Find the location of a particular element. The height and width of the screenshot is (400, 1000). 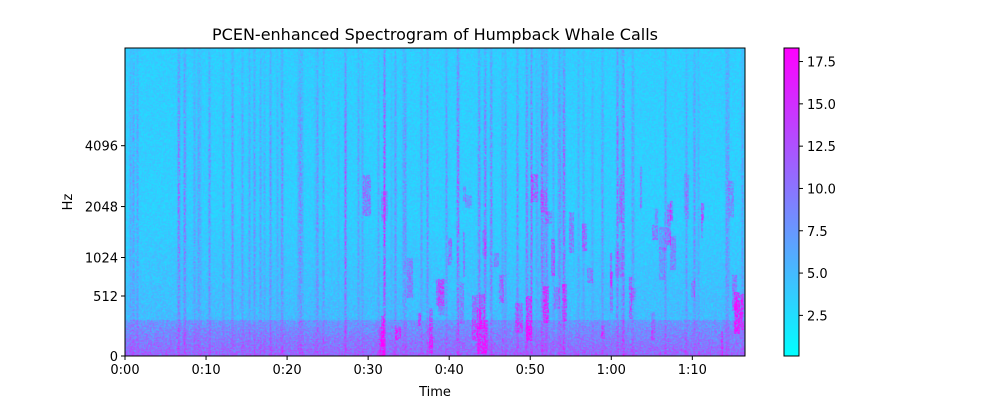

x-tick-label: 0:00 is located at coordinates (124, 370).